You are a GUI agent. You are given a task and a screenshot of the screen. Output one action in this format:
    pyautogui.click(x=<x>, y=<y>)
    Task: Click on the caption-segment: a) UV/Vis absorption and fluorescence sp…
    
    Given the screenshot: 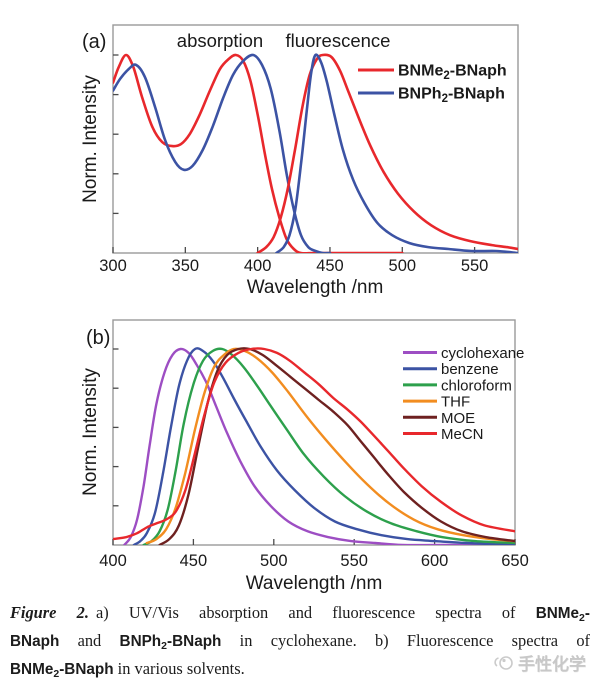 What is the action you would take?
    pyautogui.click(x=315, y=612)
    